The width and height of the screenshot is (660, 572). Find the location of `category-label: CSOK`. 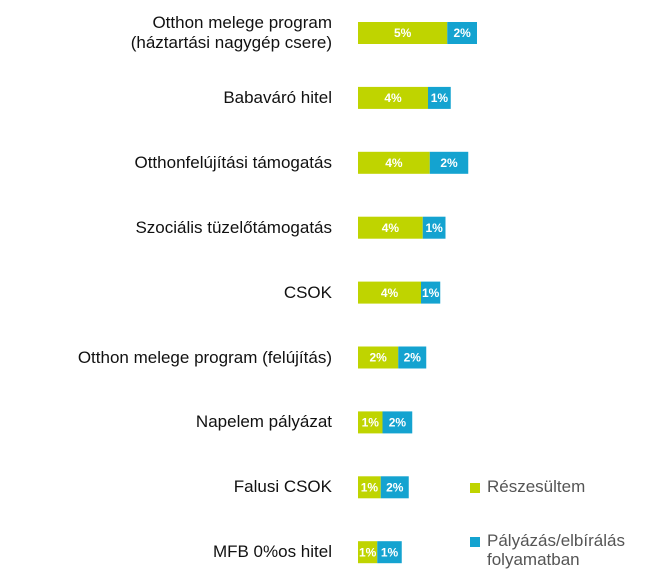

category-label: CSOK is located at coordinates (307, 292).